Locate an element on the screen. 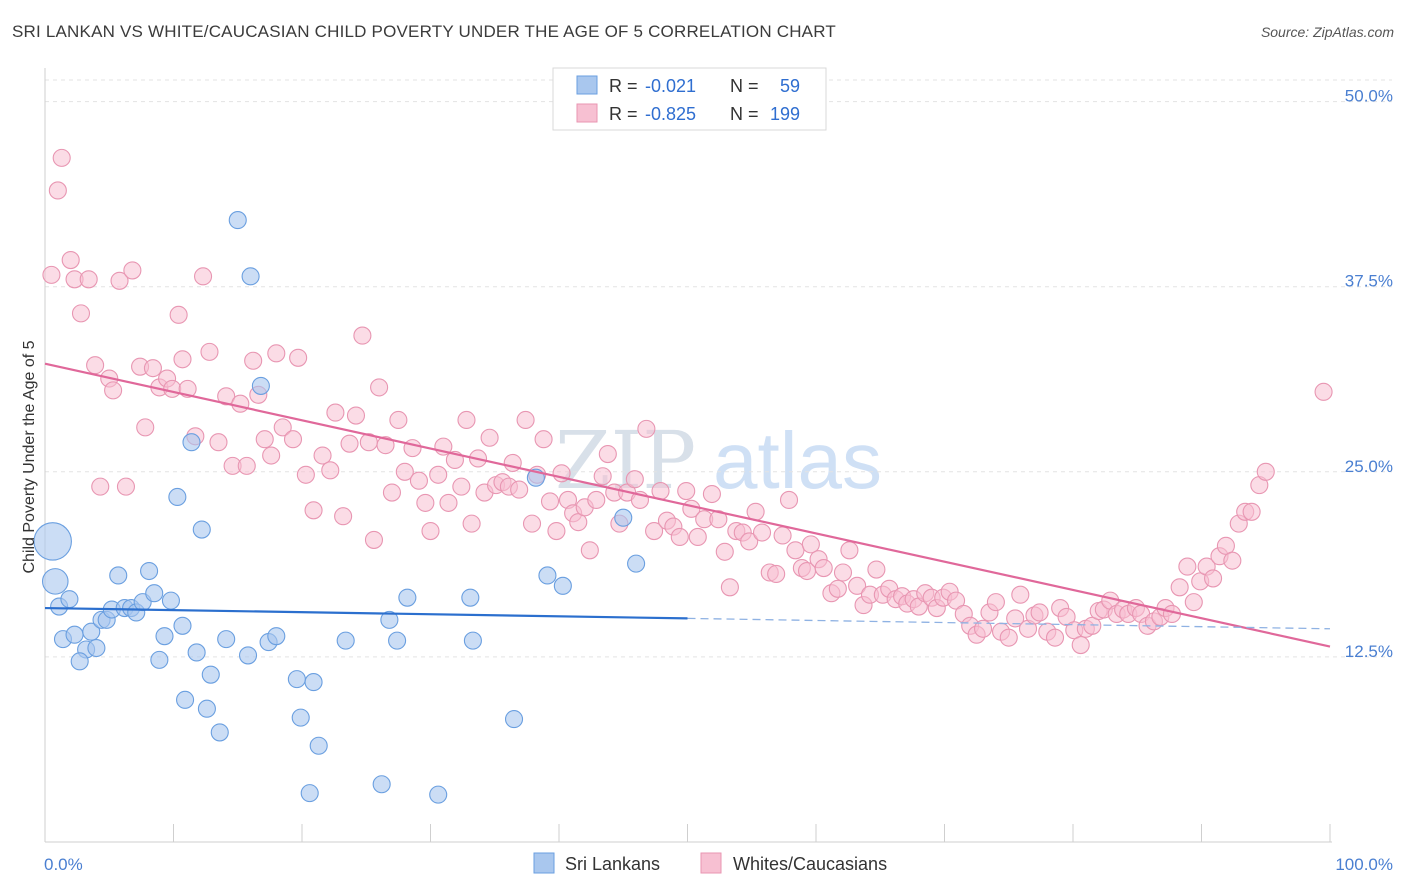  legend-n-label-2: N = is located at coordinates (744, 114).